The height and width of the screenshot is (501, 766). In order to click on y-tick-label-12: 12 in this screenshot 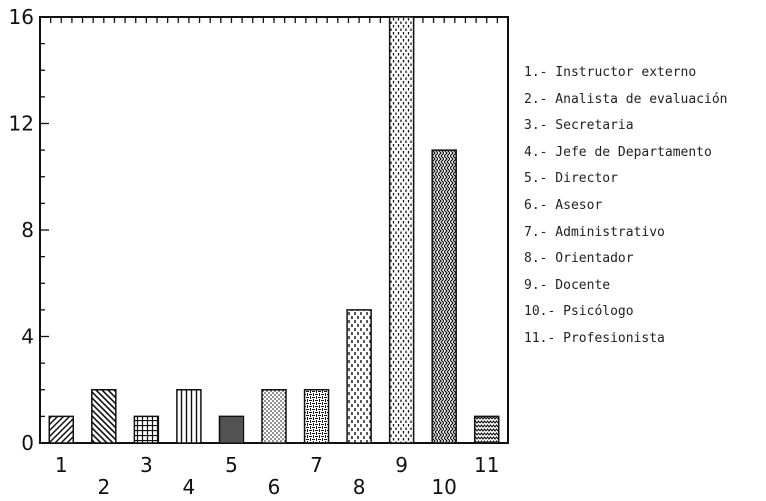, I will do `click(21, 124)`.